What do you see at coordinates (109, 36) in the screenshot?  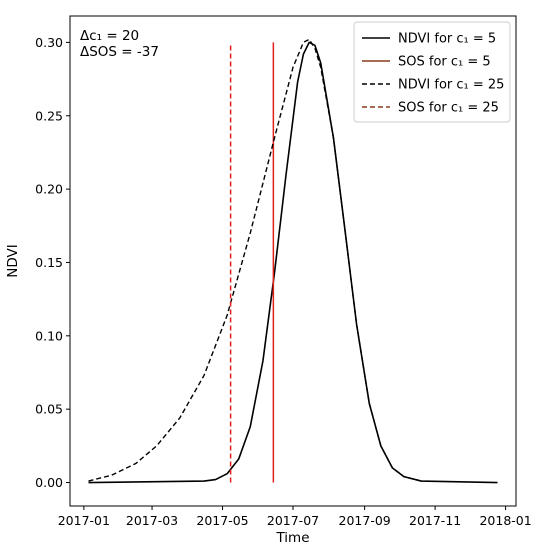 I see `annotation-delta-c1: Δc₁ = 20` at bounding box center [109, 36].